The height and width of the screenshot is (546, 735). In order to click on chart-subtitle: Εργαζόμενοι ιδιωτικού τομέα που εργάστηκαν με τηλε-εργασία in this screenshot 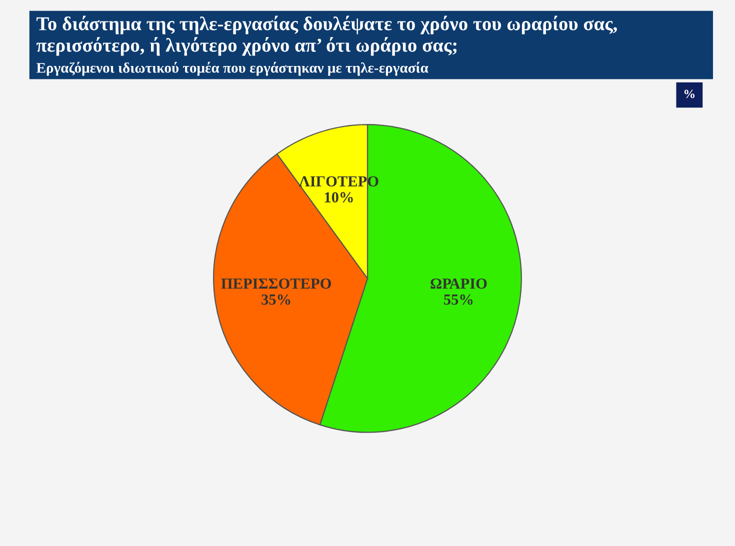, I will do `click(232, 69)`.